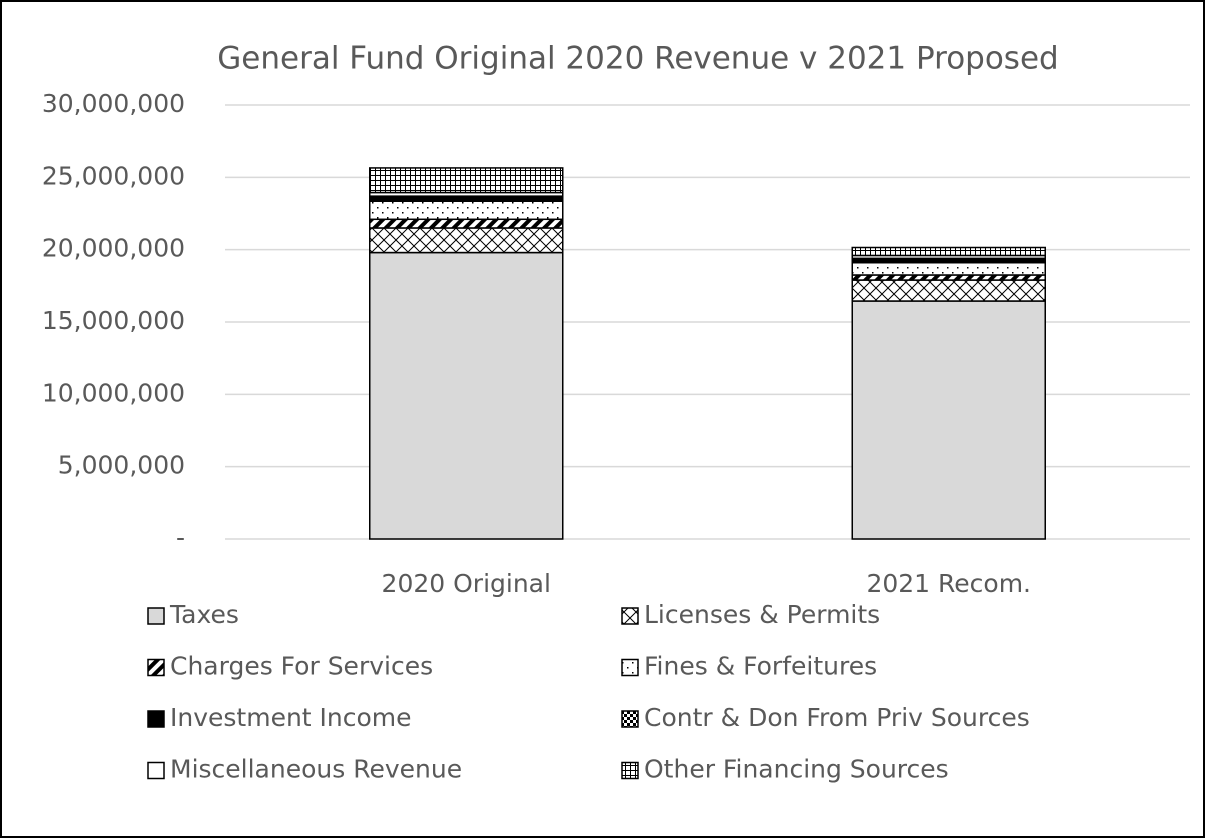  What do you see at coordinates (180, 537) in the screenshot?
I see `y-tick-label: -` at bounding box center [180, 537].